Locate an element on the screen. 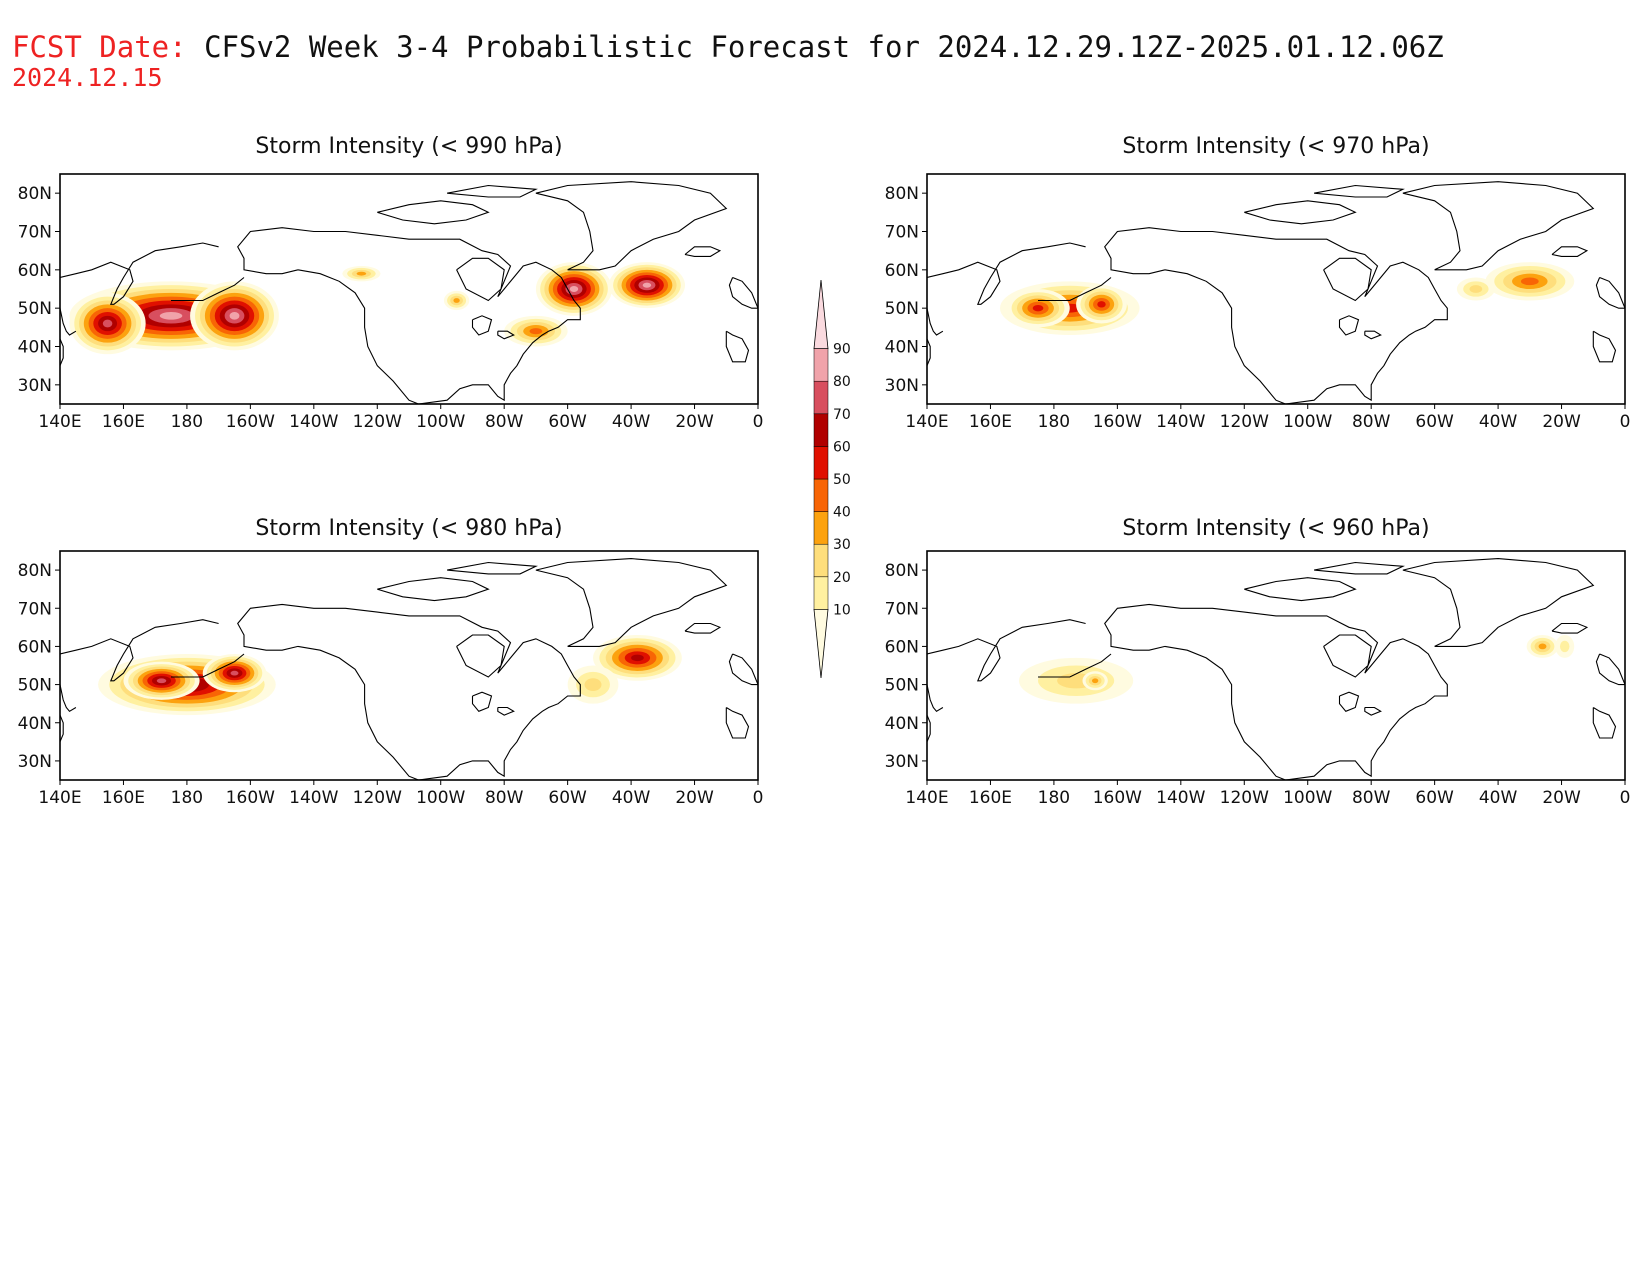  lon-tick-label: 40W is located at coordinates (631, 798).